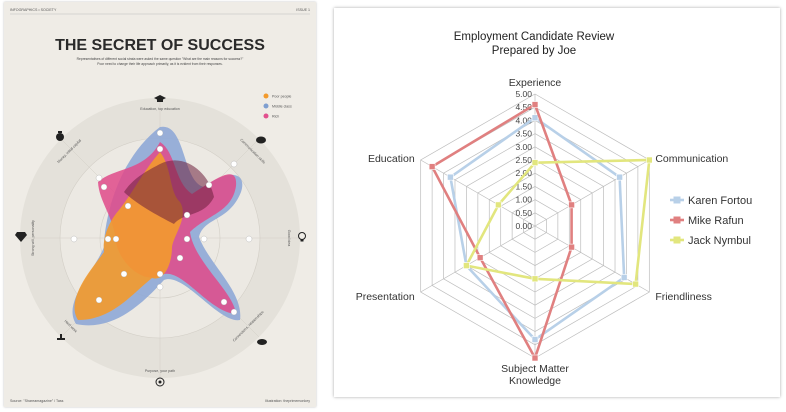 The width and height of the screenshot is (786, 412). Describe the element at coordinates (160, 45) in the screenshot. I see `poster-title: THE SECRET OF SUCCESS` at that location.